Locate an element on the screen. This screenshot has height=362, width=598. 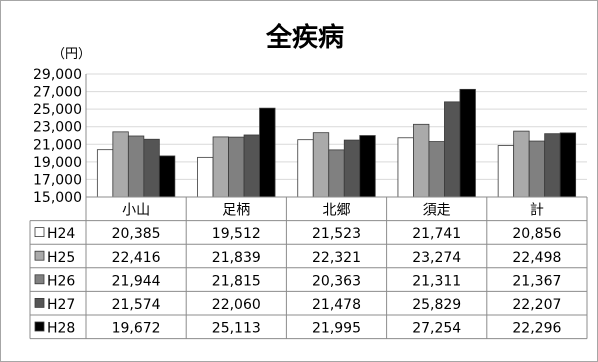
data-label: 25,113 is located at coordinates (236, 329).